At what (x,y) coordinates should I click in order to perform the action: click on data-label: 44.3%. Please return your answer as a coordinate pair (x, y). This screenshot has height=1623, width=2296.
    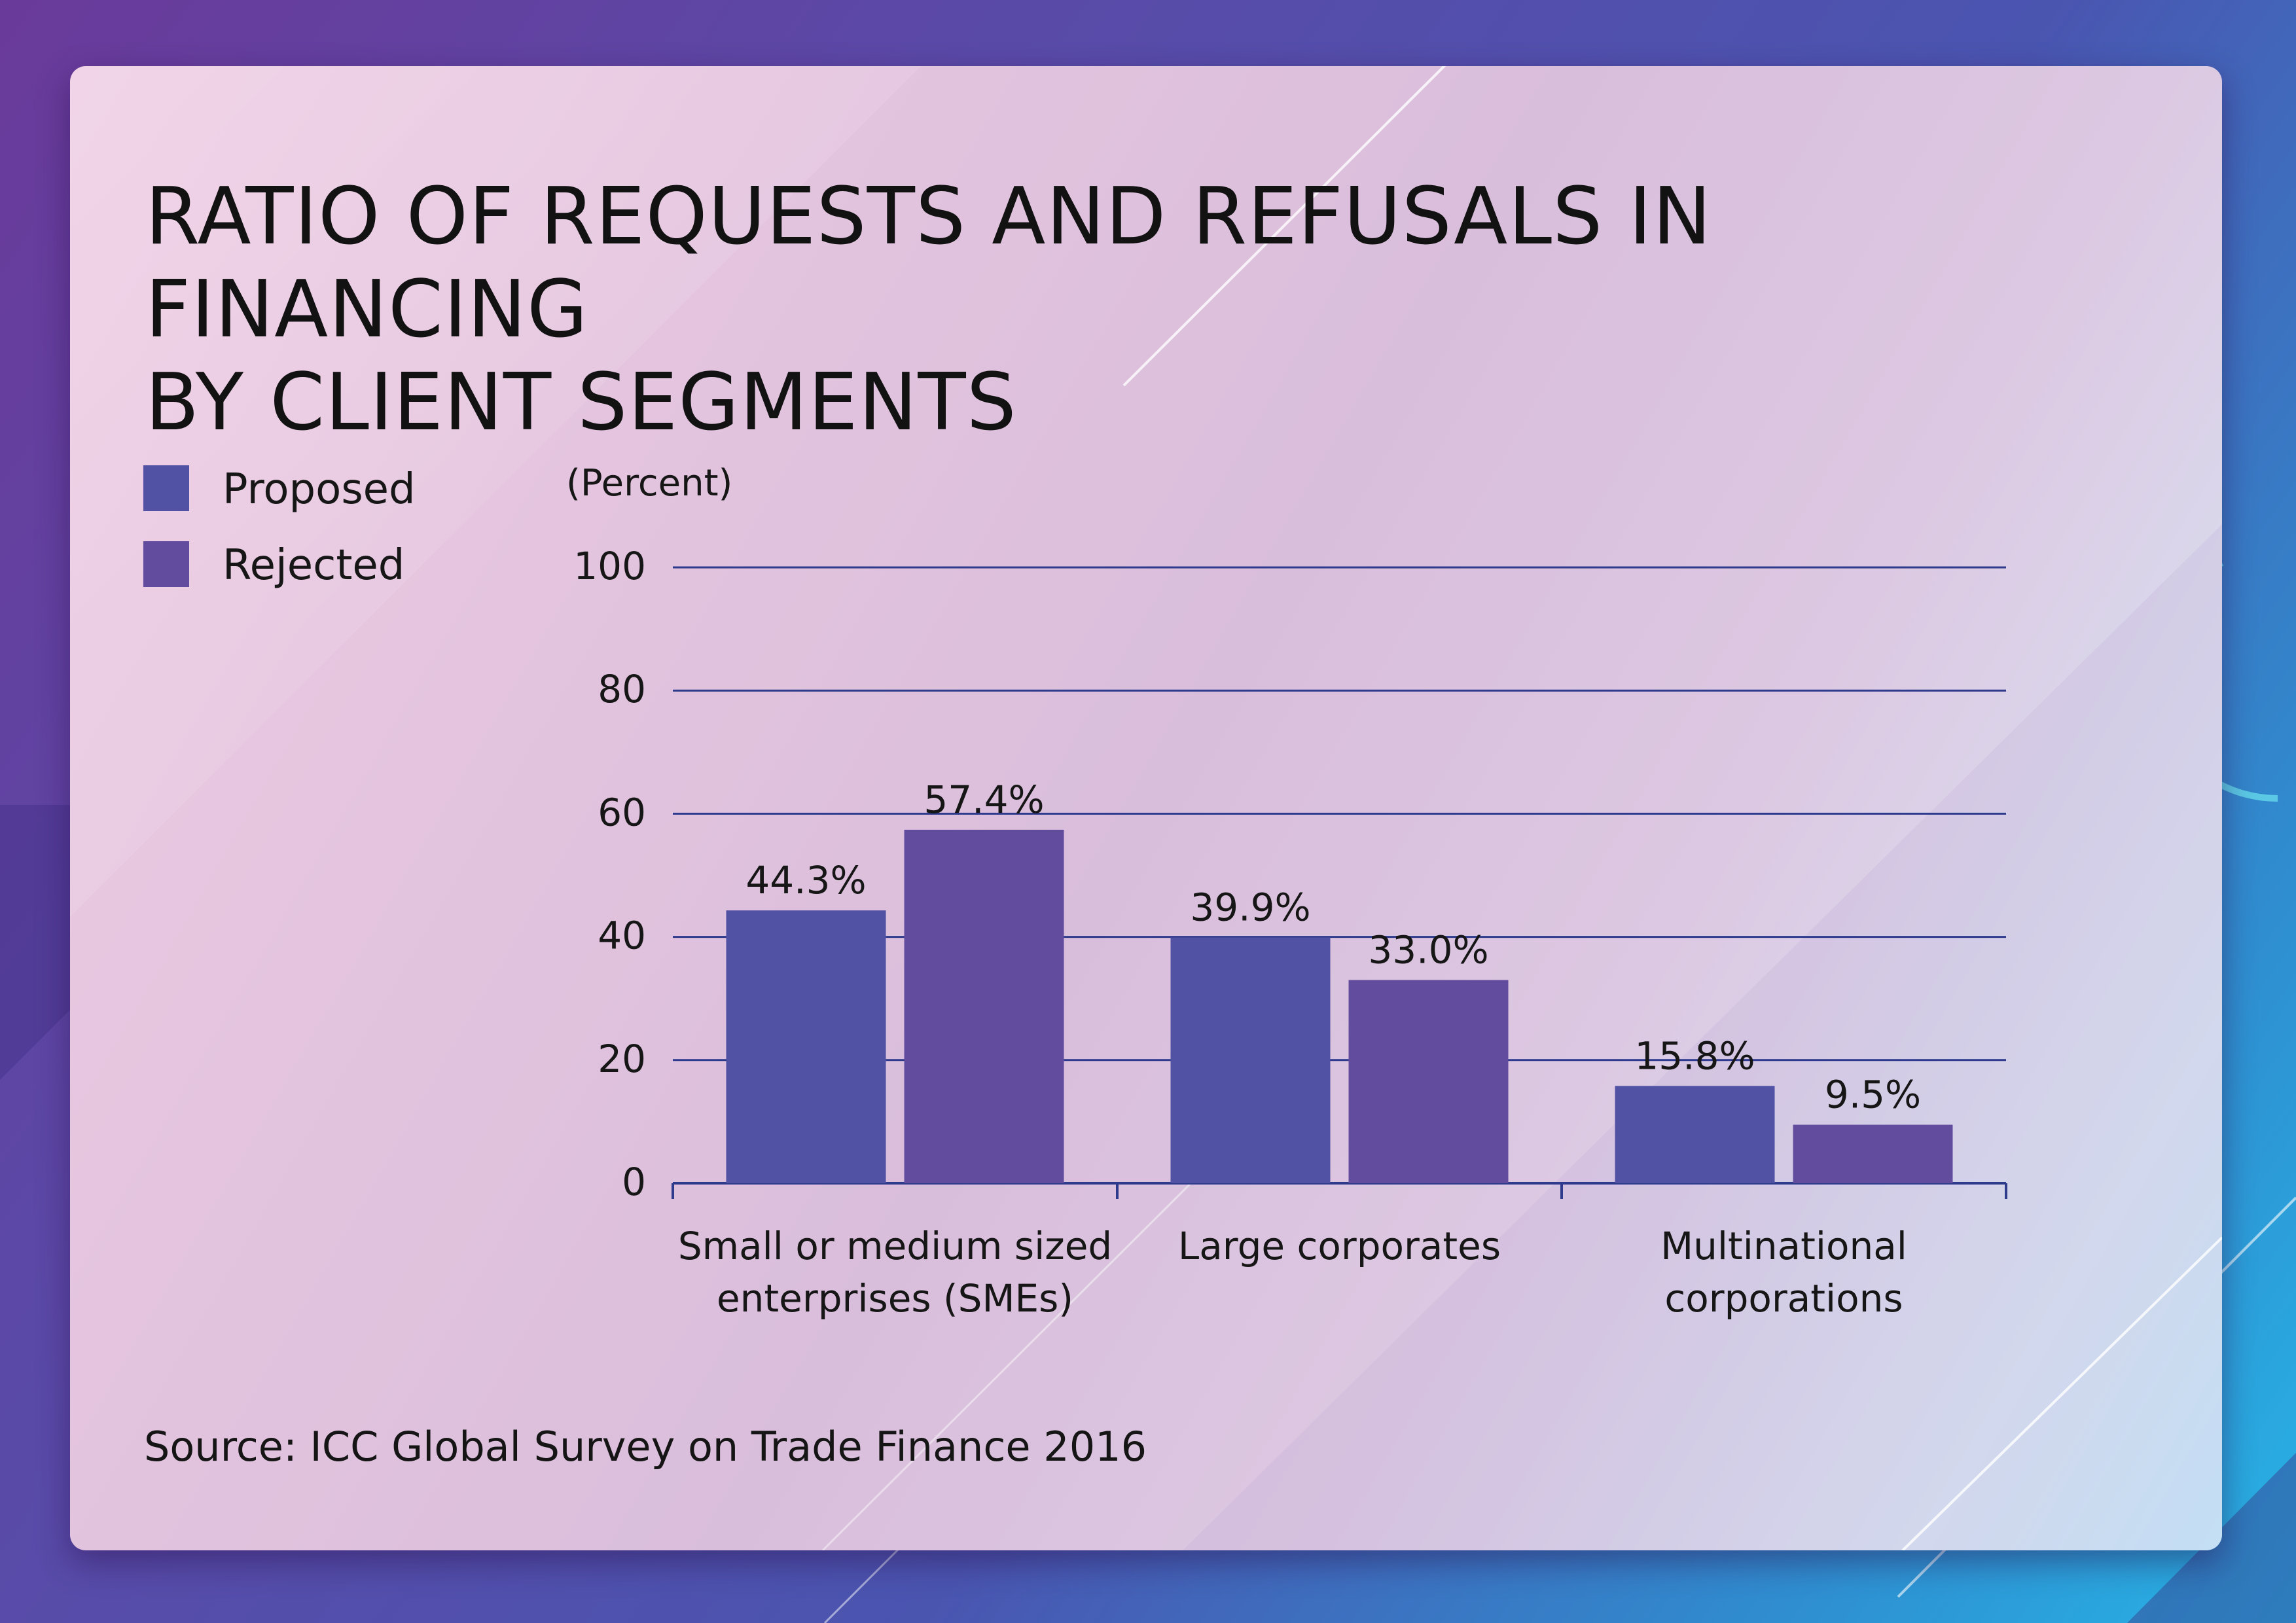
    Looking at the image, I should click on (806, 880).